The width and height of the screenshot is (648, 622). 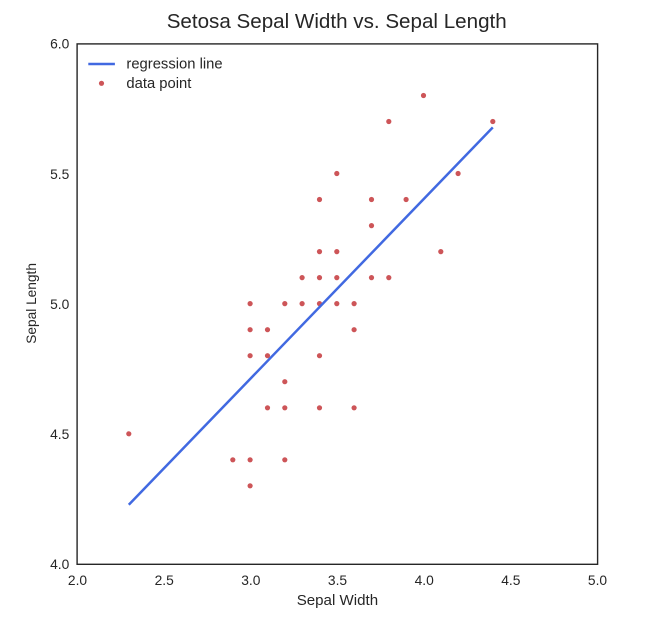 What do you see at coordinates (165, 580) in the screenshot?
I see `svg-text: 2.5` at bounding box center [165, 580].